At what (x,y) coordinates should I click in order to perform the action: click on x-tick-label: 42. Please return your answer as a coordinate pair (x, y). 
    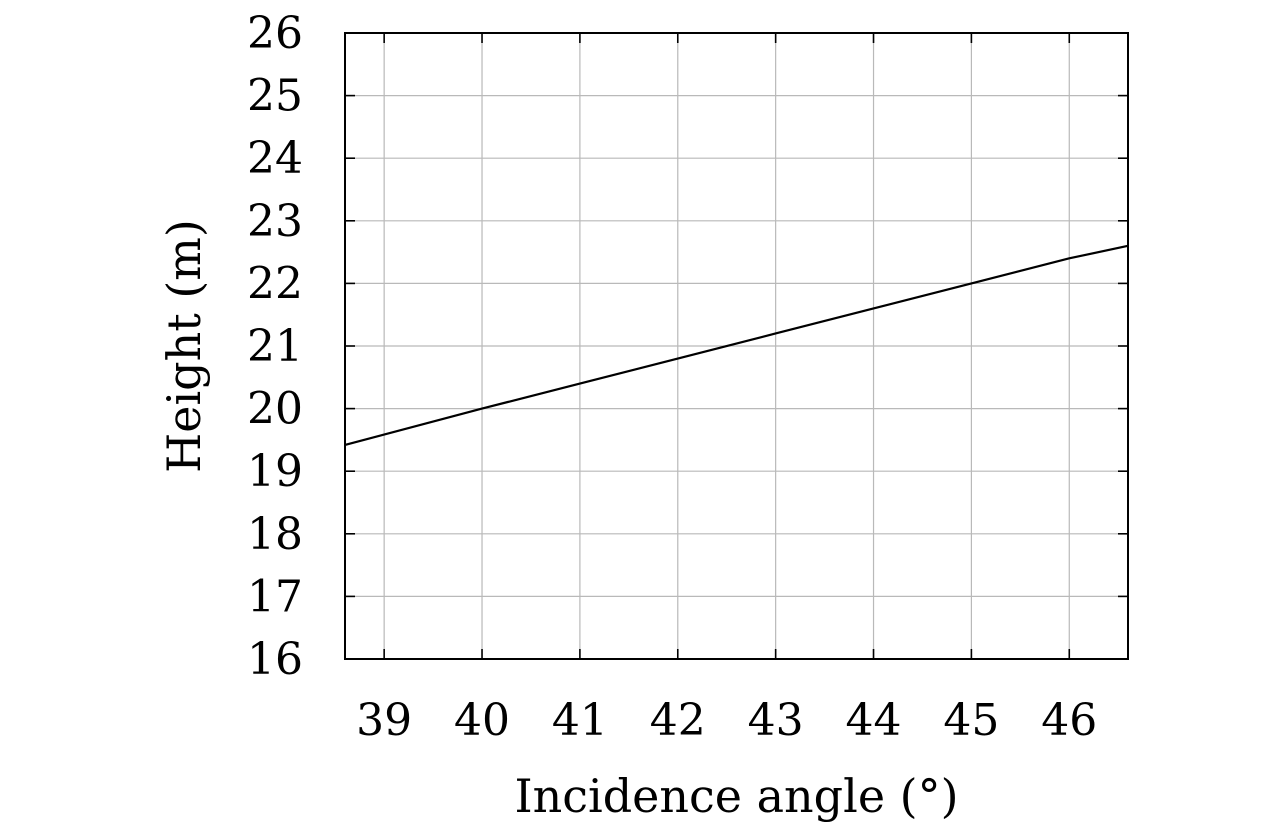
    Looking at the image, I should click on (678, 720).